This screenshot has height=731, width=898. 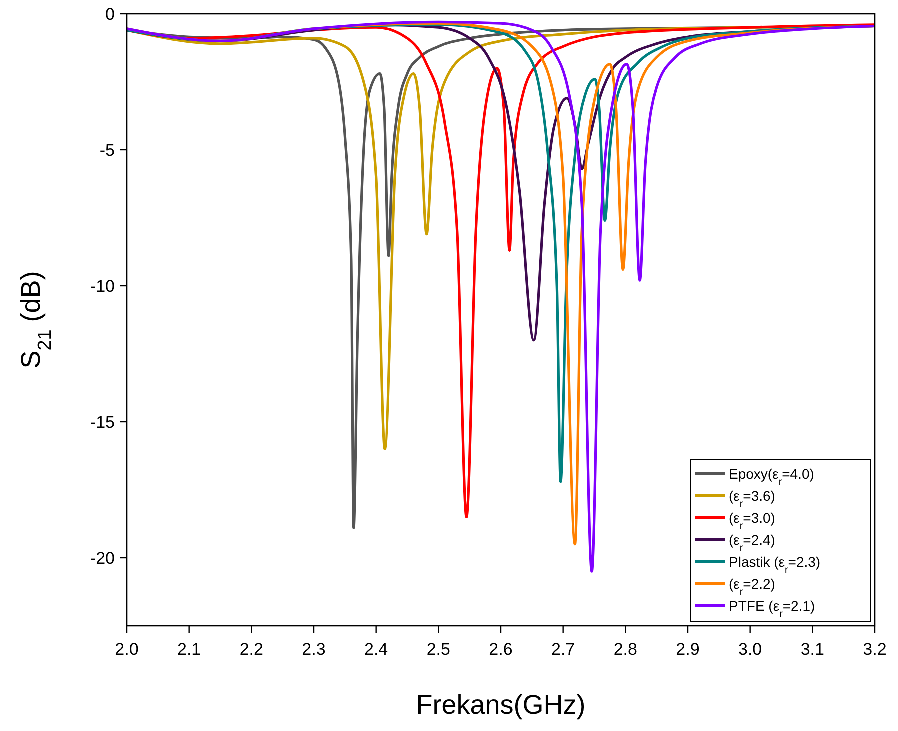 What do you see at coordinates (772, 609) in the screenshot?
I see `legend-label: PTFE (ε$_{r}$=2.1)` at bounding box center [772, 609].